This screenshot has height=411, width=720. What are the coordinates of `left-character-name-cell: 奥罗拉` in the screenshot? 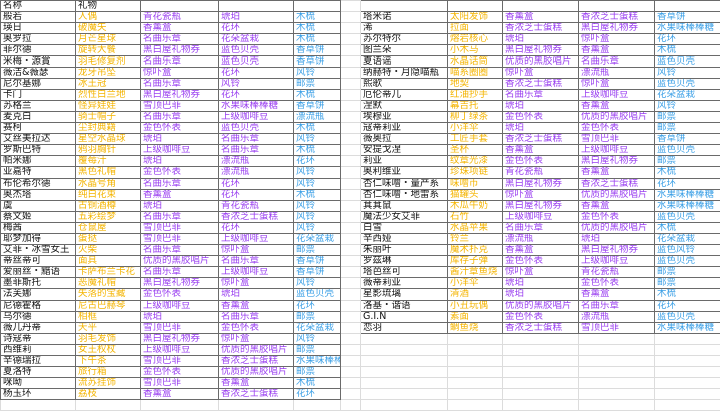 It's located at (38, 39).